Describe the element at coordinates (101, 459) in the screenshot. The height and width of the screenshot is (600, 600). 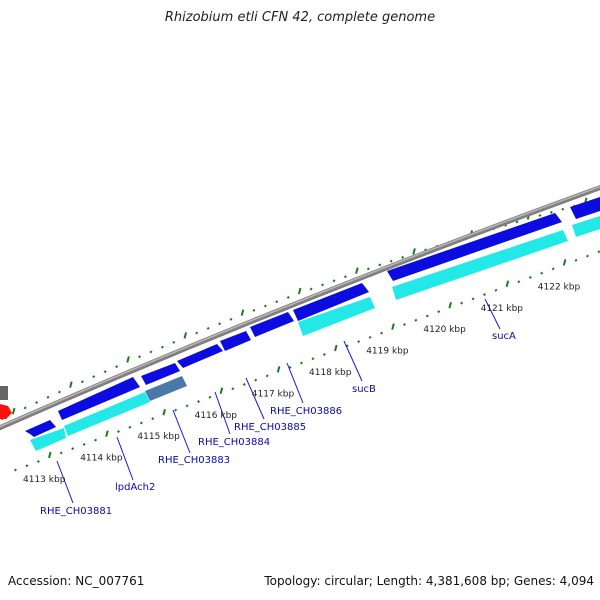
I see `kbp-label: 4114 kbp` at that location.